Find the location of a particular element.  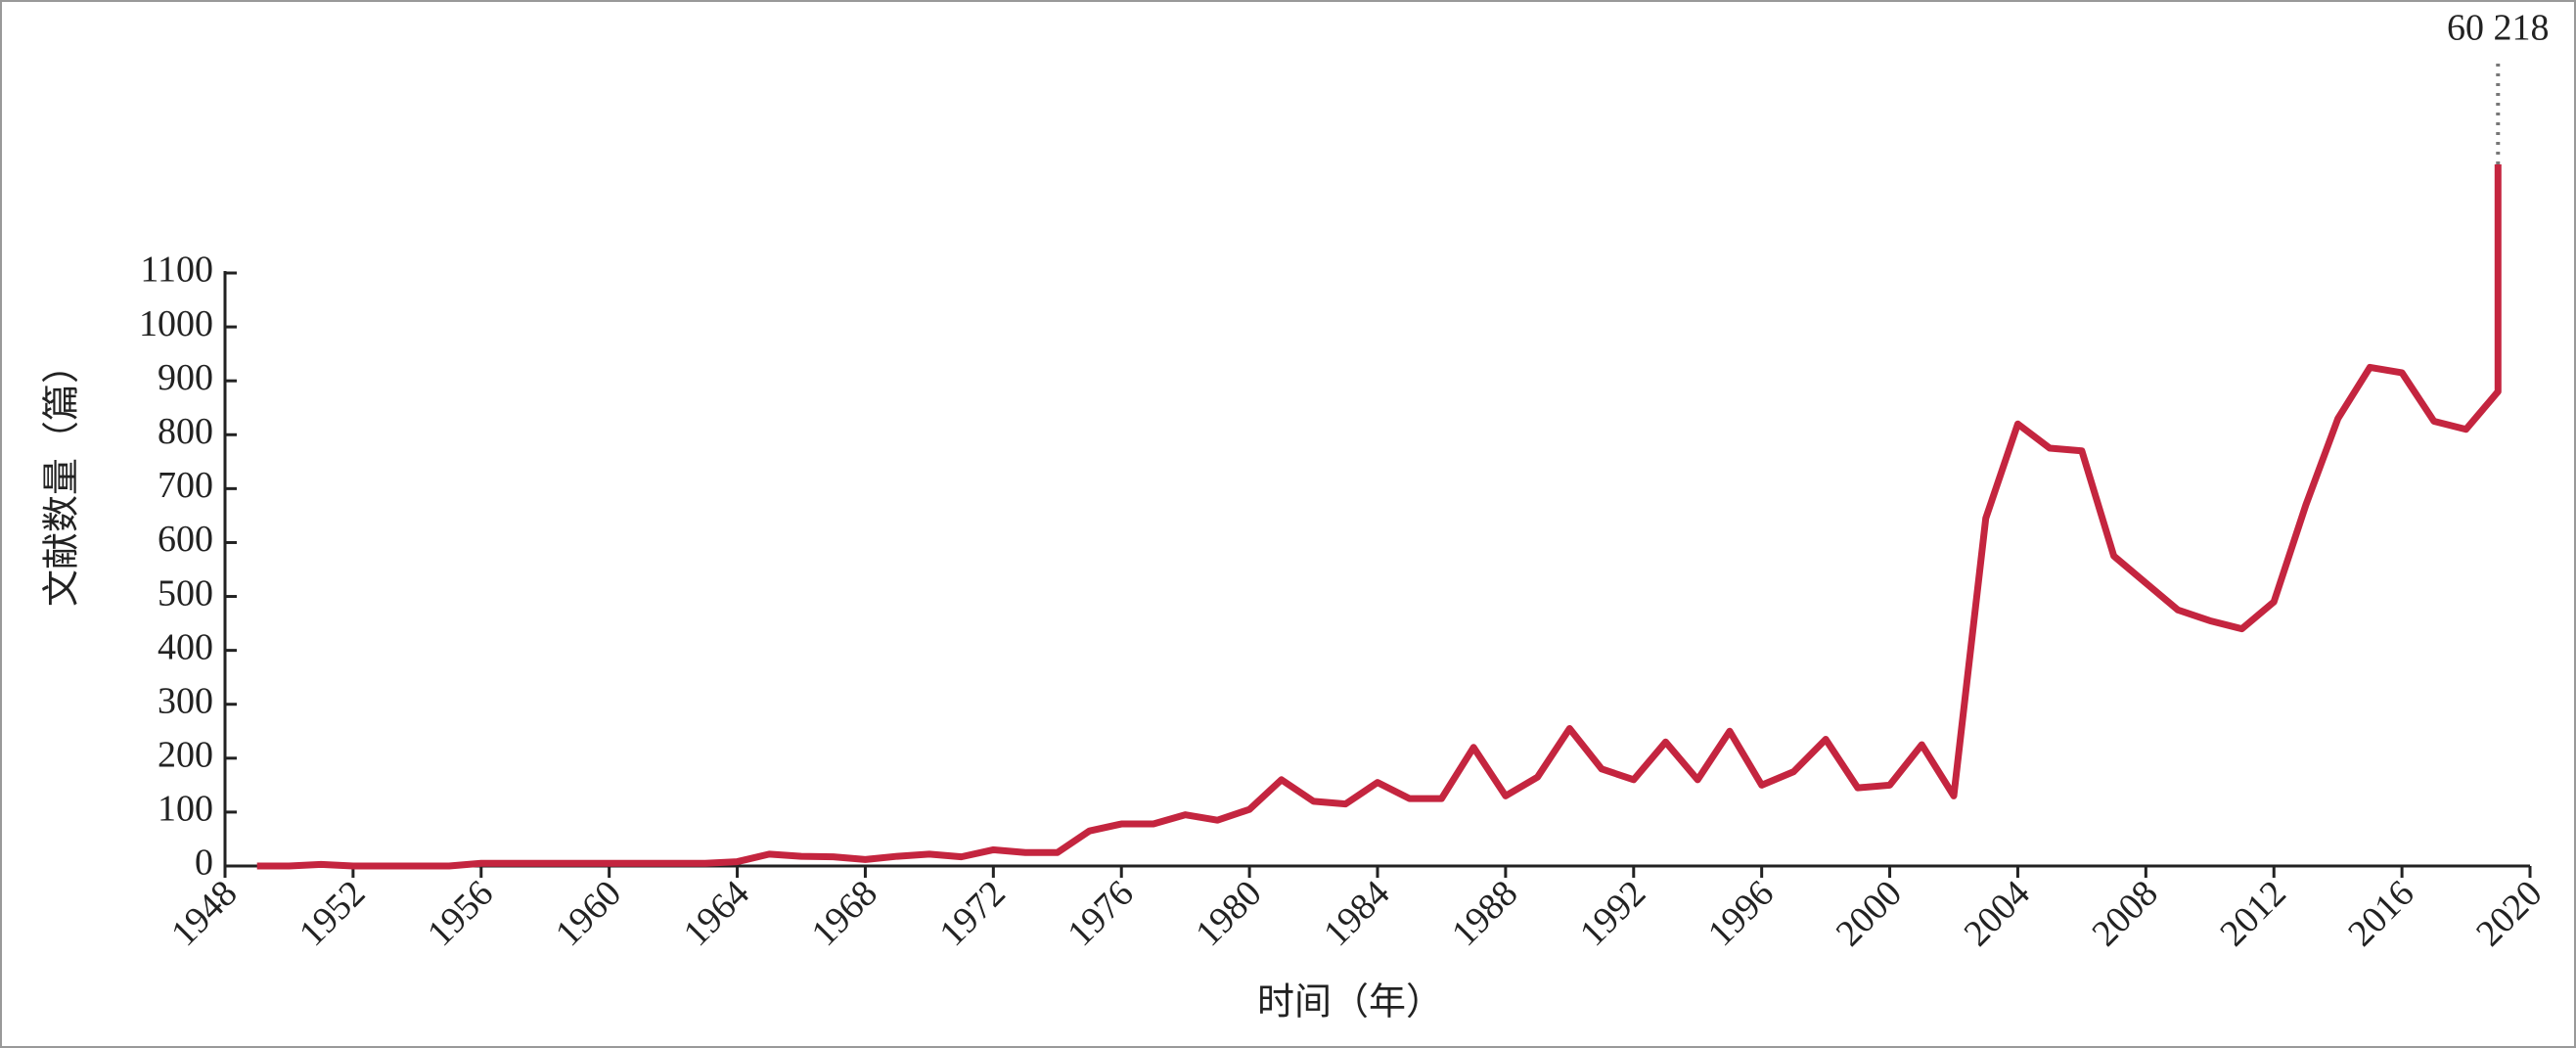

y-axis-label: 文献数量（篇） is located at coordinates (62, 476).